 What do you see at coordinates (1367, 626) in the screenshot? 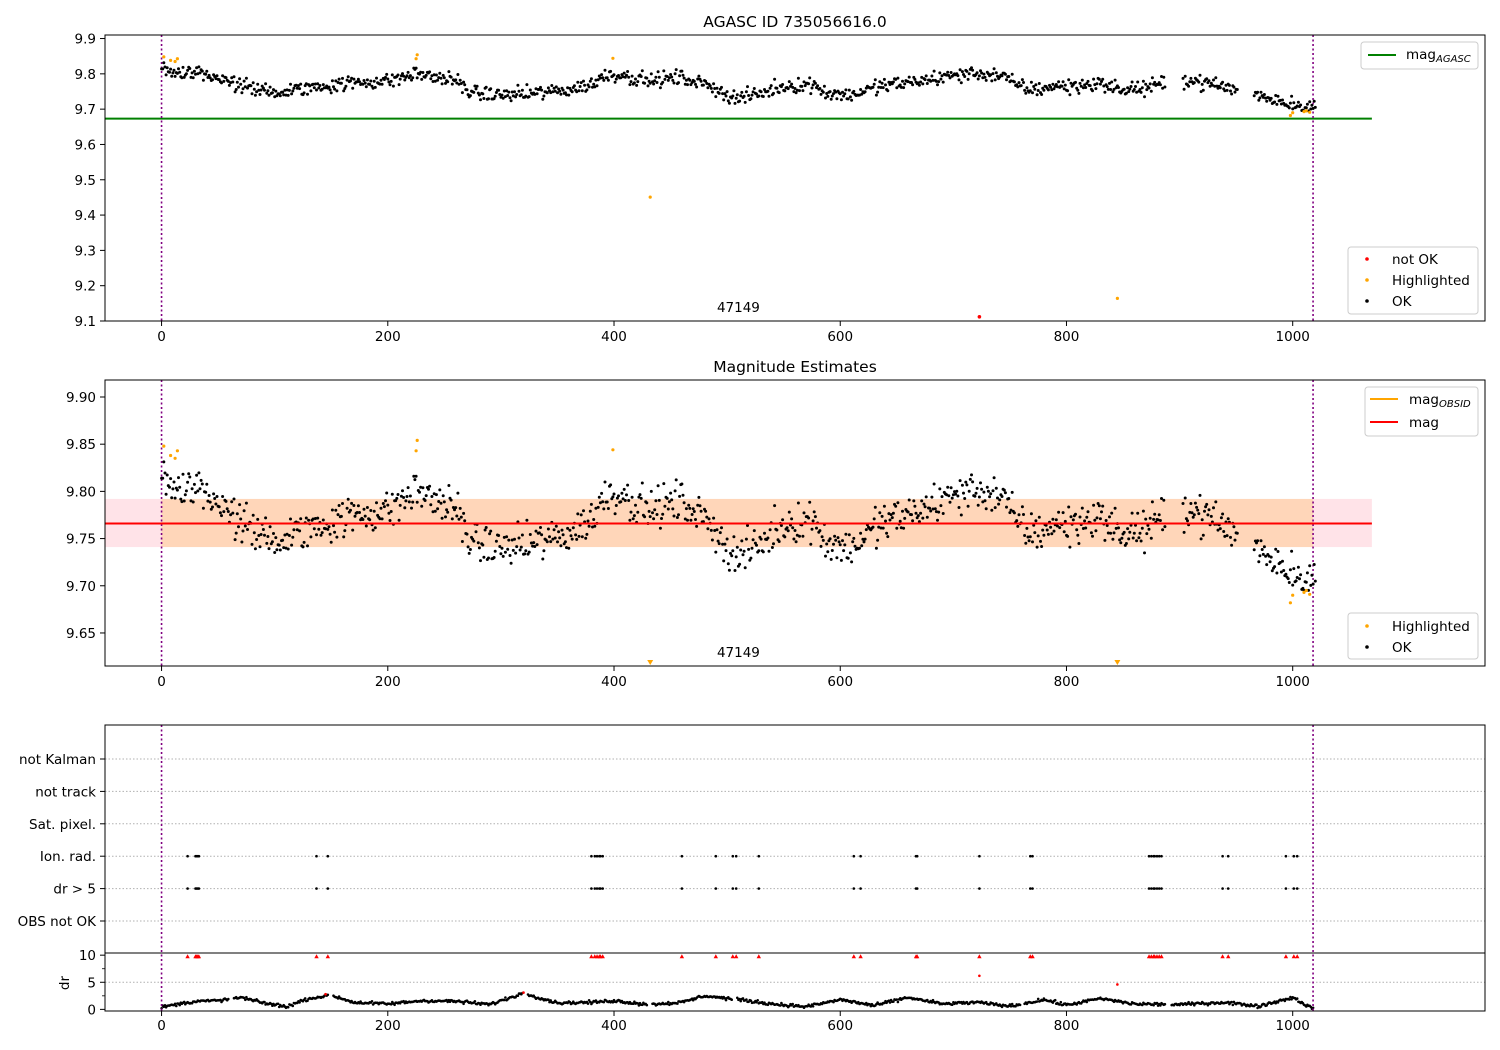
I see `legend-marker-highlighted` at bounding box center [1367, 626].